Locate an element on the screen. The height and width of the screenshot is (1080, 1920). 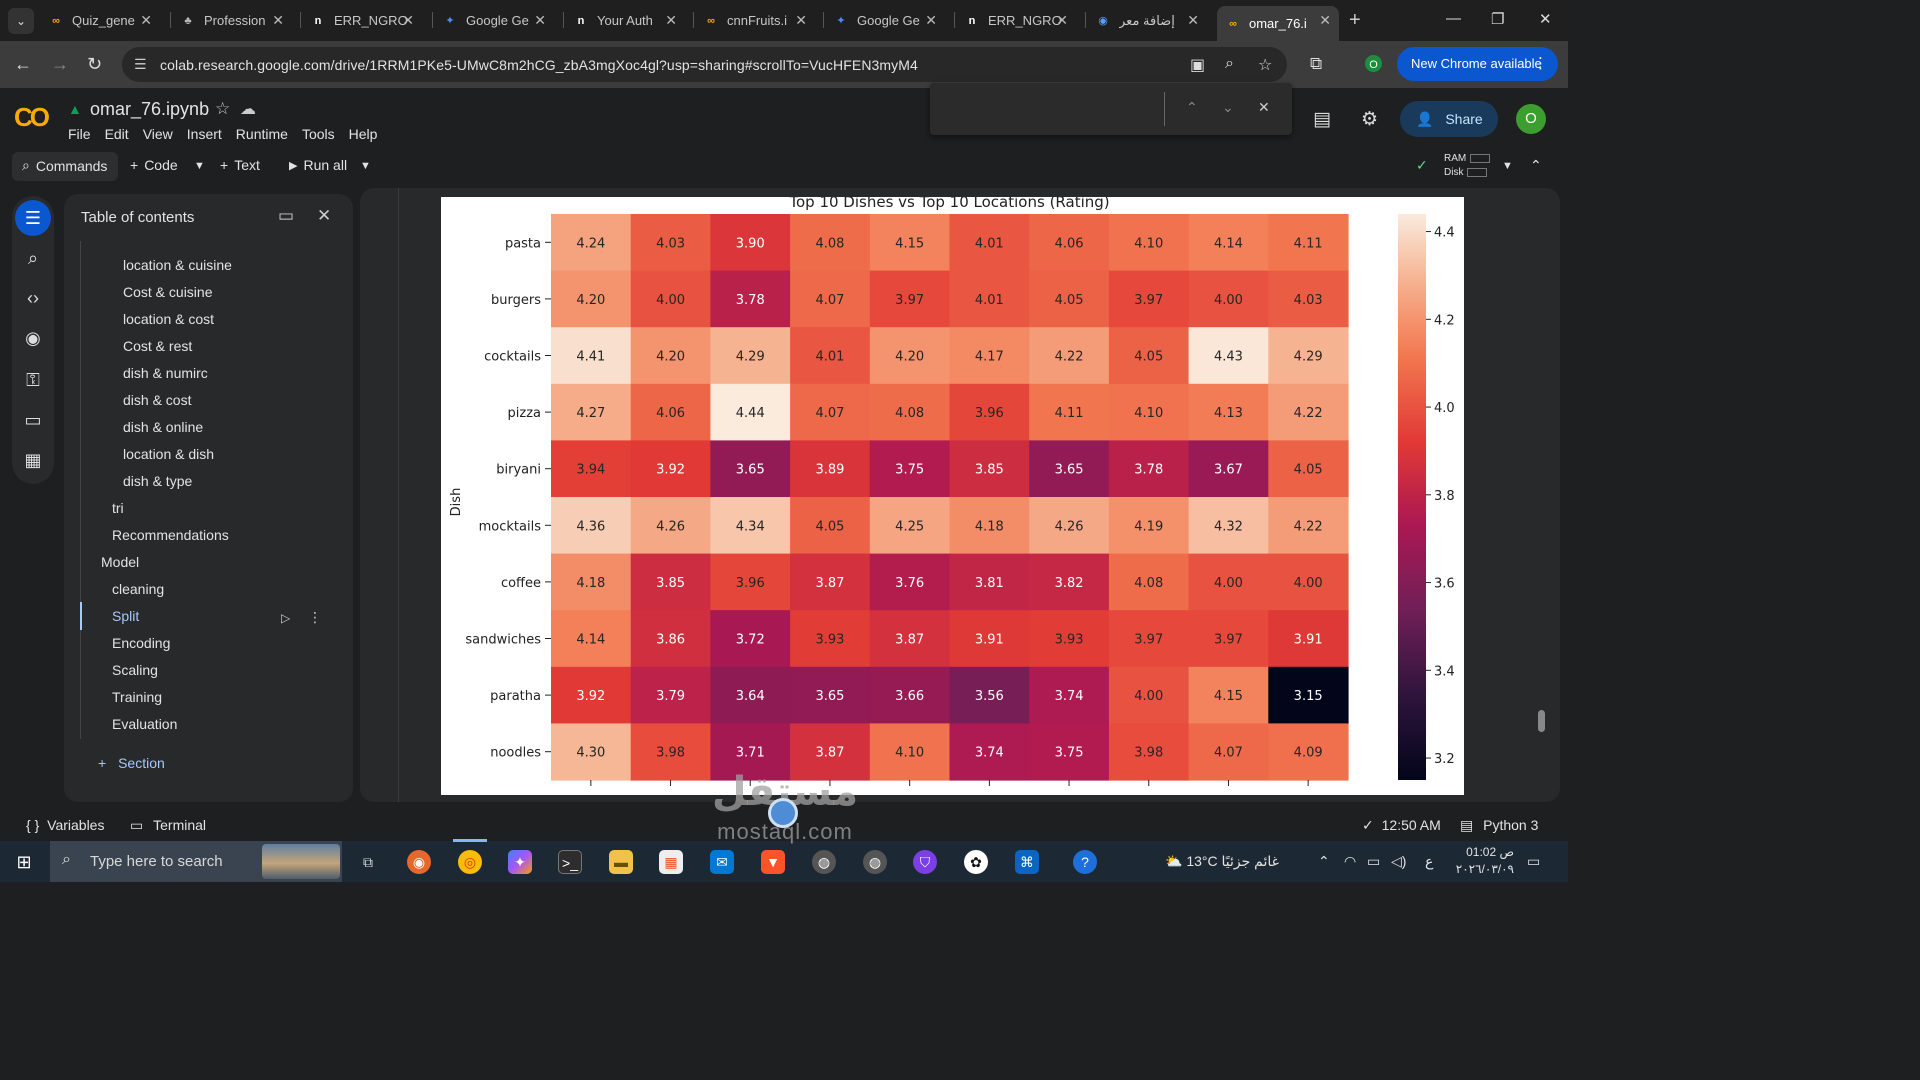
toc-item: Recommendations is located at coordinates (170, 535).